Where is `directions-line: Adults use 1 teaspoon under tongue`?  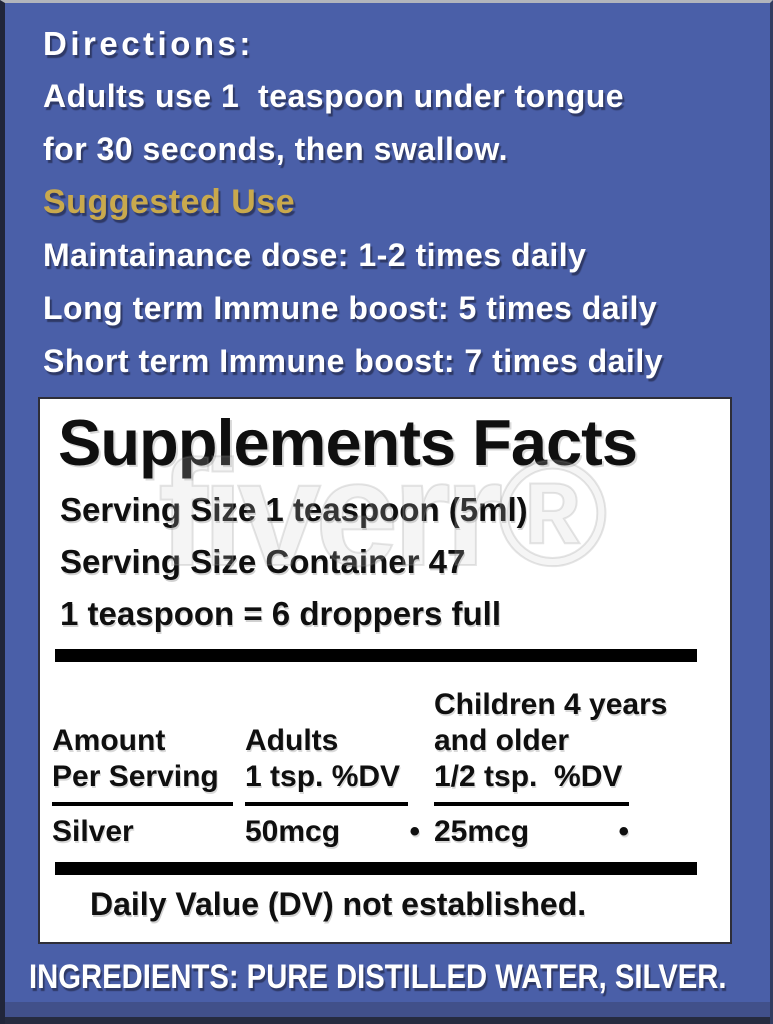 directions-line: Adults use 1 teaspoon under tongue is located at coordinates (334, 96).